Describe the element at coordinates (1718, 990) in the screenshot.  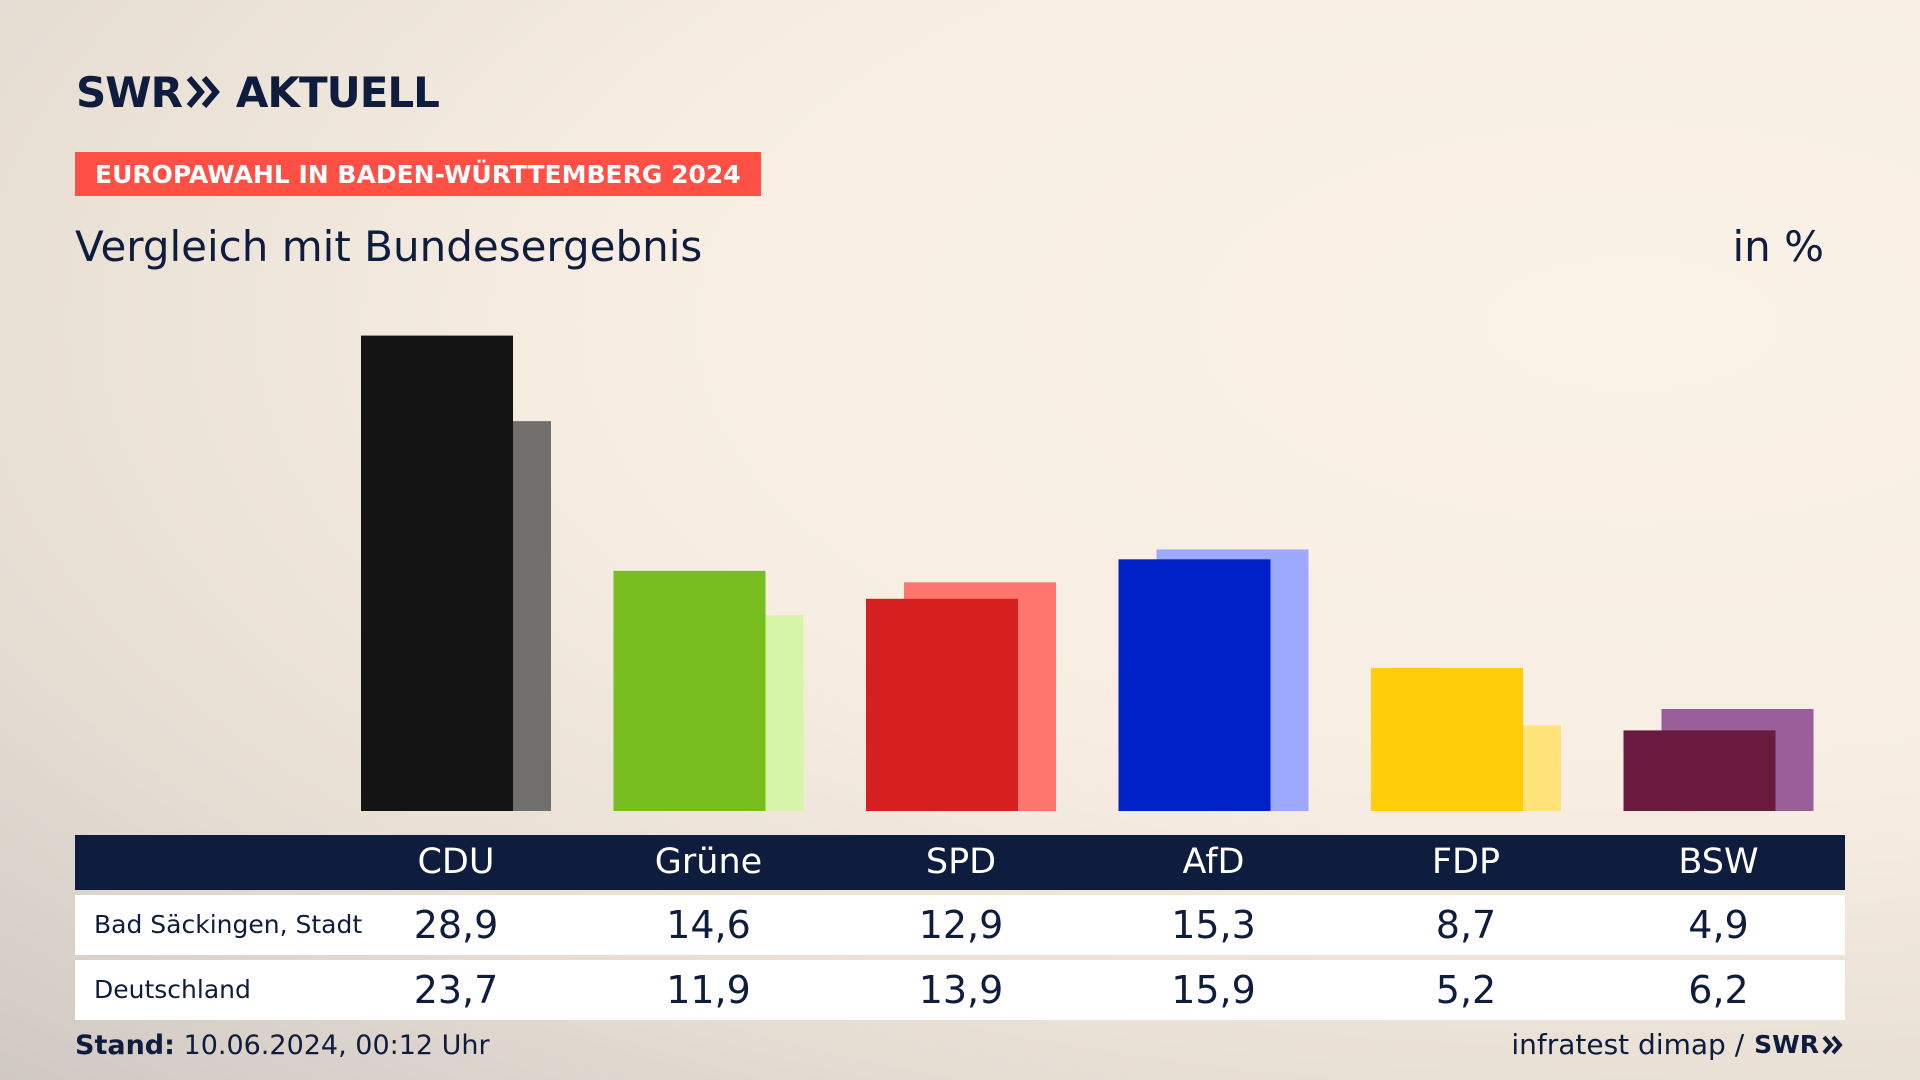
I see `cell-value-bsw: 6,2` at that location.